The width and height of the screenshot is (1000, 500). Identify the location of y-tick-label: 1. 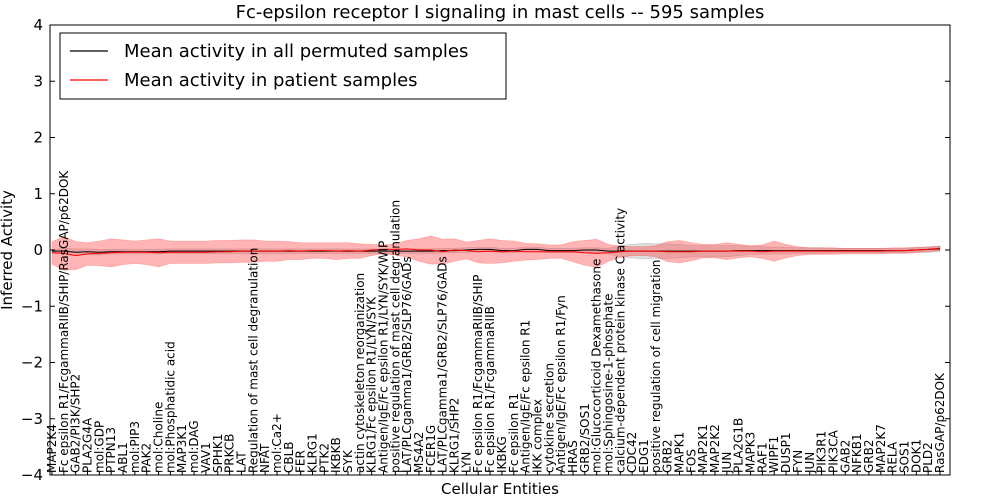
(38, 194).